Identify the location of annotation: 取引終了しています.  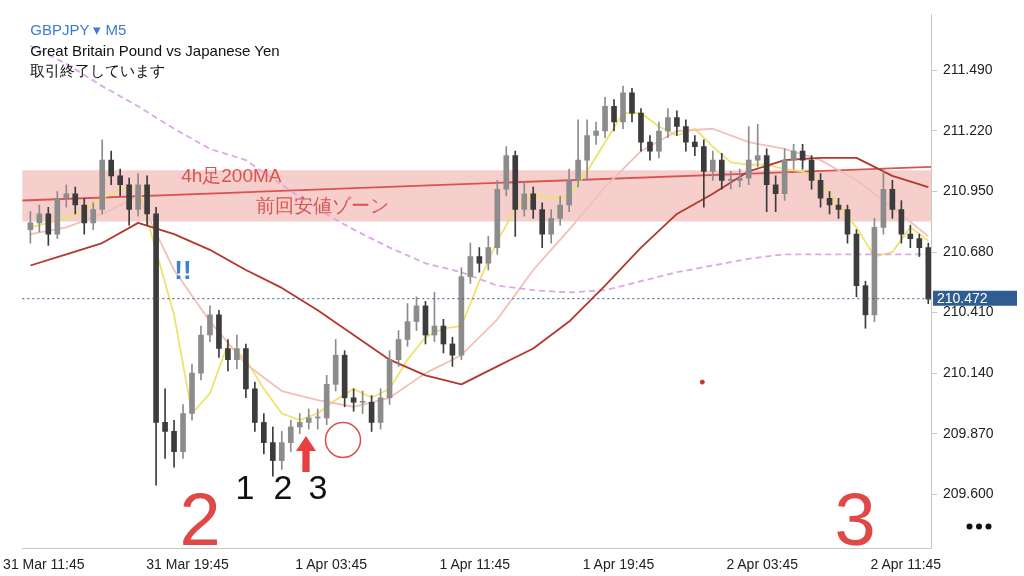
(98, 70).